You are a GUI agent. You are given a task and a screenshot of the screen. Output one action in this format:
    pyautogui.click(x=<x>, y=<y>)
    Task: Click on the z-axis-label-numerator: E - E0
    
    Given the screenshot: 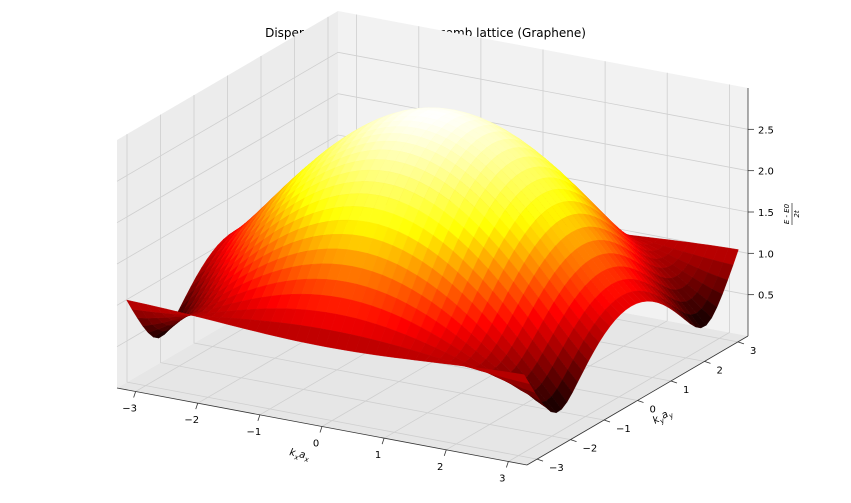 What is the action you would take?
    pyautogui.click(x=787, y=213)
    